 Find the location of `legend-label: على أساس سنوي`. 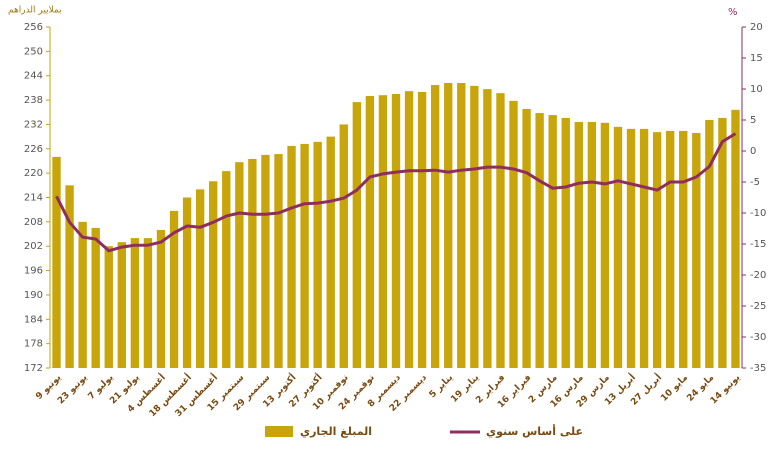

legend-label: على أساس سنوي is located at coordinates (534, 431).